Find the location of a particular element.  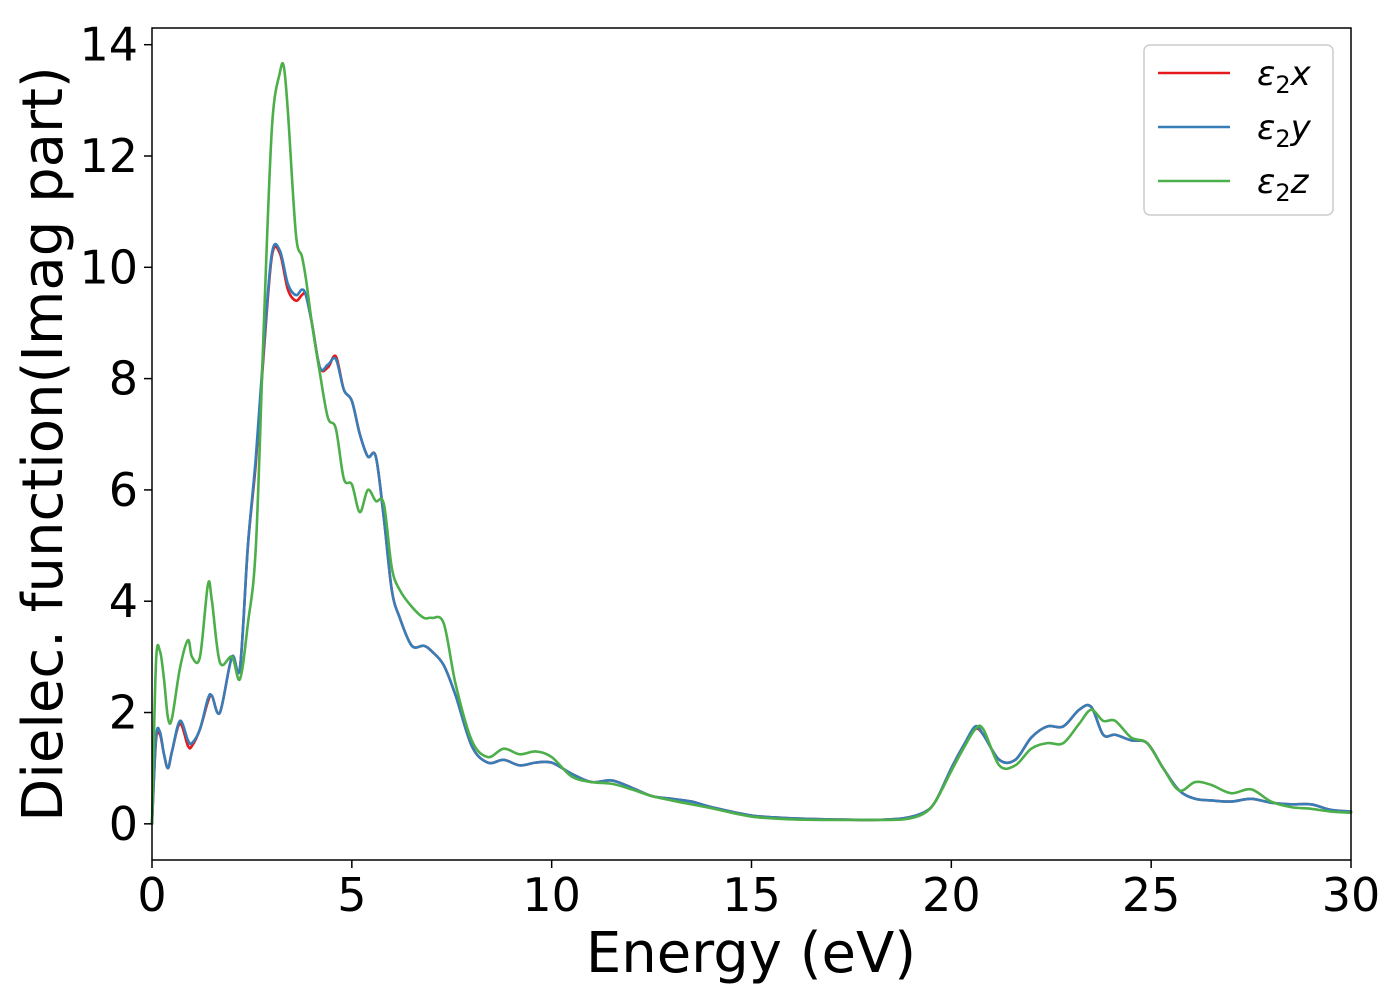

y-tick-label: 2 is located at coordinates (123, 713).